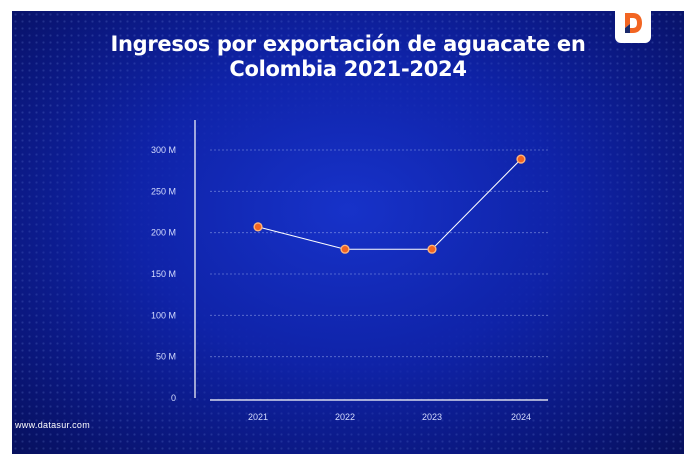  Describe the element at coordinates (173, 398) in the screenshot. I see `y-tick-label: 0` at that location.